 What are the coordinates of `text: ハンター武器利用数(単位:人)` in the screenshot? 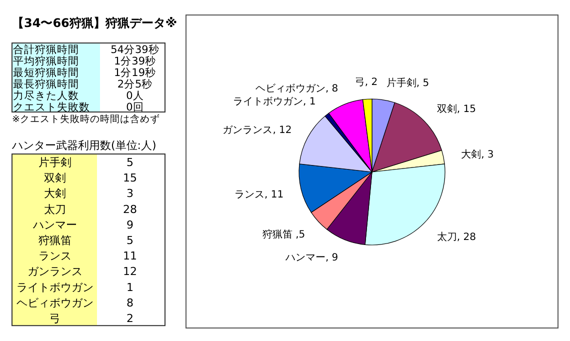 It's located at (83, 145).